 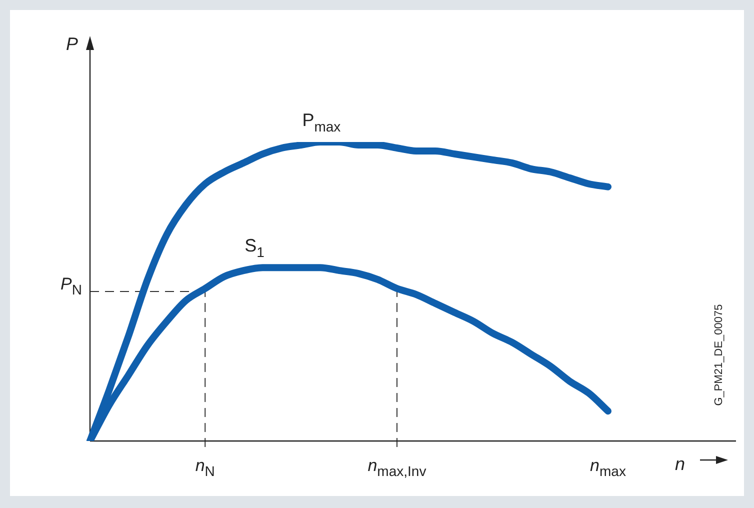 What do you see at coordinates (680, 464) in the screenshot?
I see `x-axis-title: n` at bounding box center [680, 464].